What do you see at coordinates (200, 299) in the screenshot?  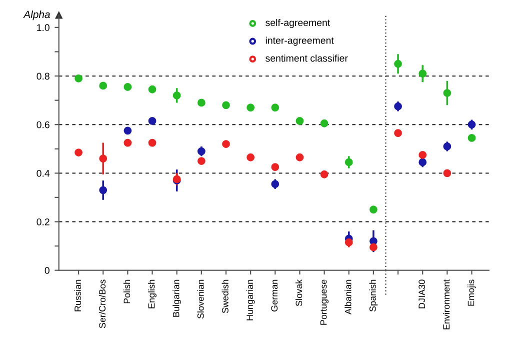 I see `x-tick-label: Slovenian` at bounding box center [200, 299].